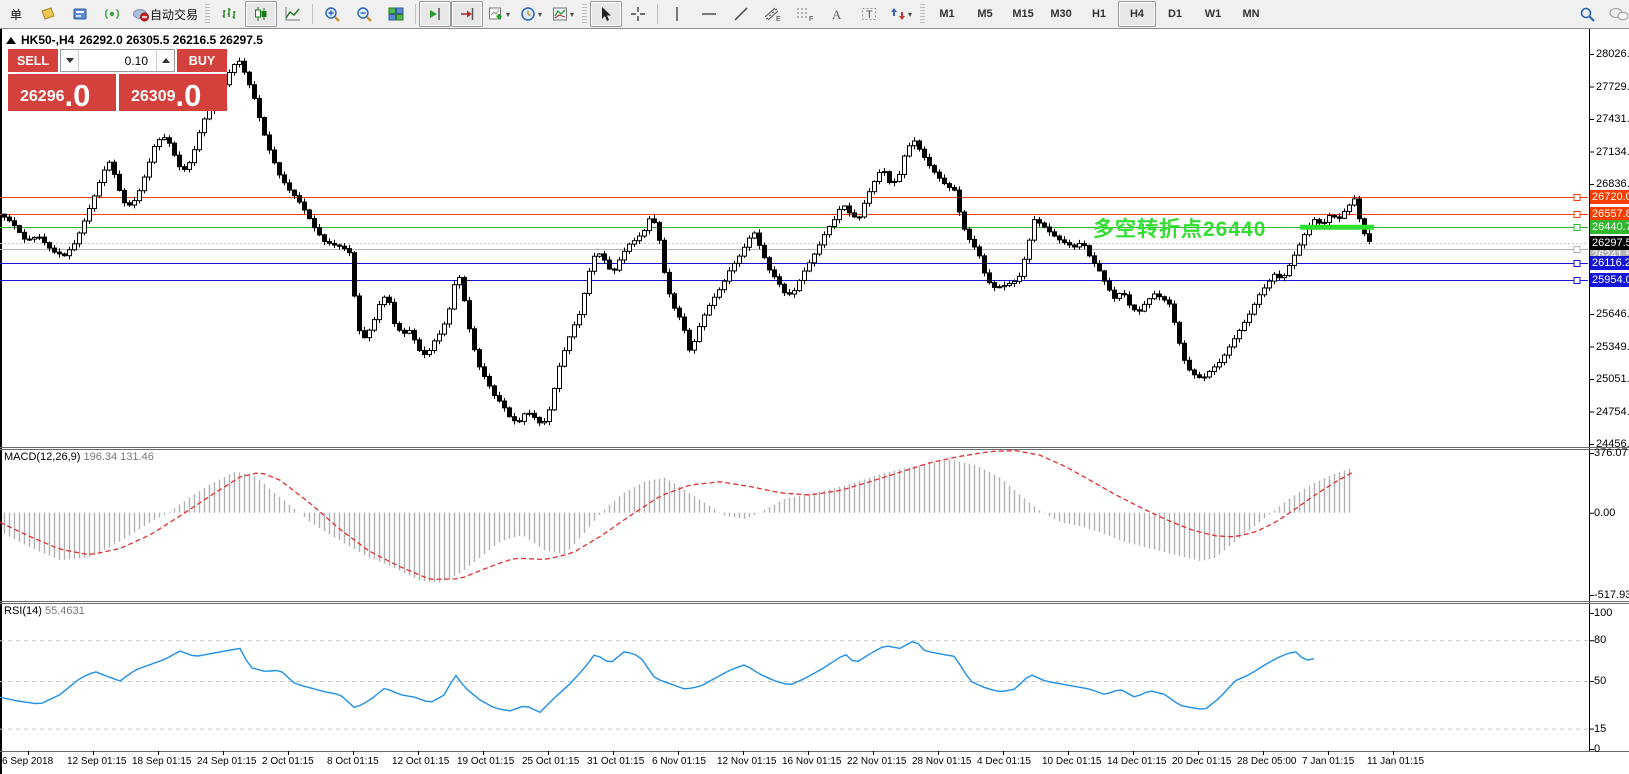  What do you see at coordinates (16, 14) in the screenshot?
I see `new-order-button: 单` at bounding box center [16, 14].